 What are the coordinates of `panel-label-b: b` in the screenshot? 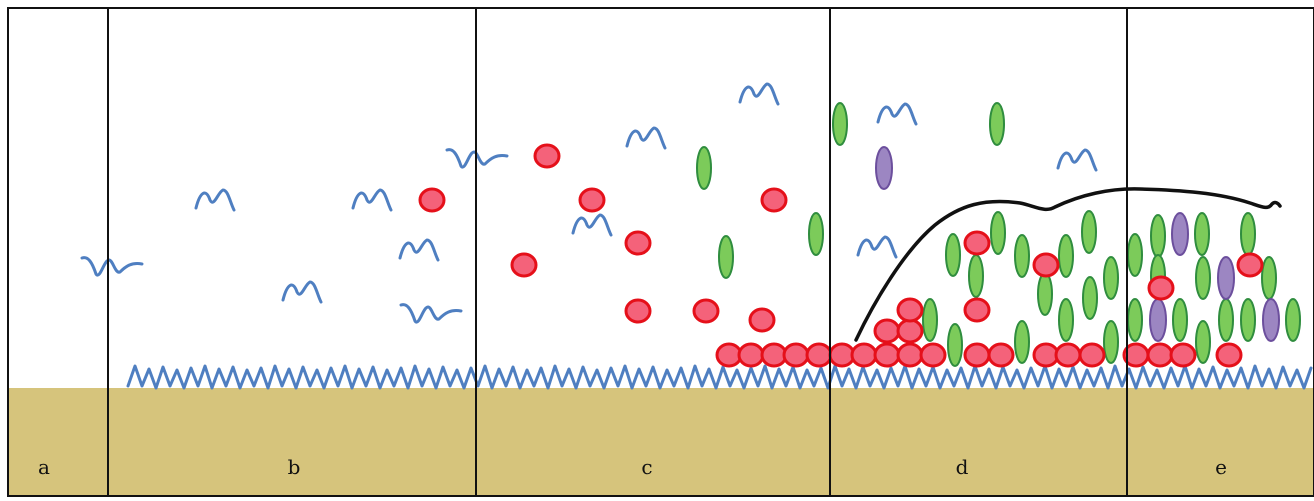 It's located at (294, 467).